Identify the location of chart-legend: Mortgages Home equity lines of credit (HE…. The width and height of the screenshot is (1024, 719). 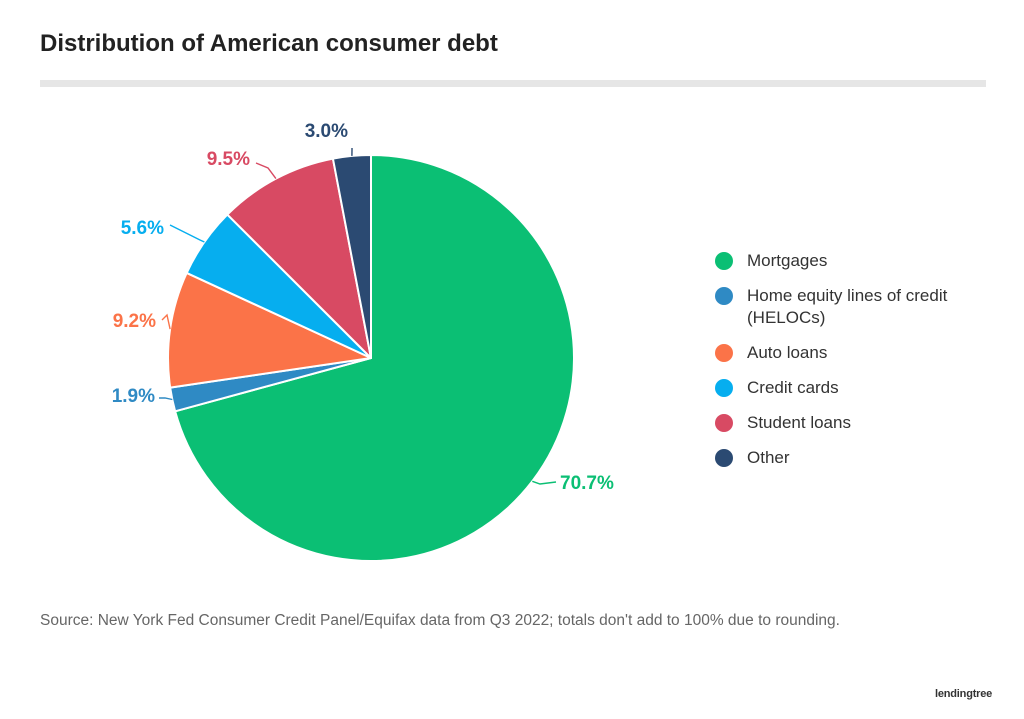
(846, 366).